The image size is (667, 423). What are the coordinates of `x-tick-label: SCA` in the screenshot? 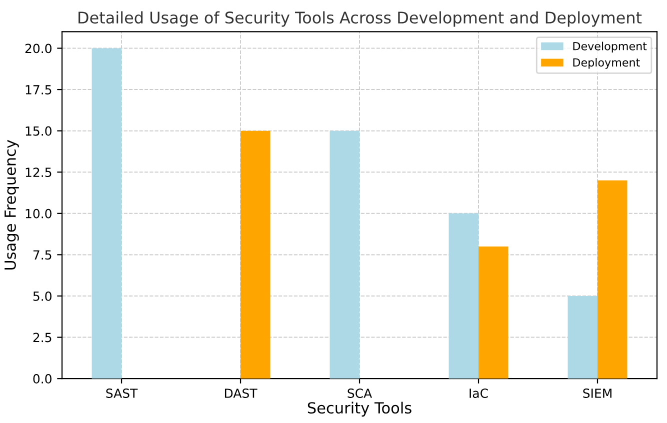 It's located at (360, 393).